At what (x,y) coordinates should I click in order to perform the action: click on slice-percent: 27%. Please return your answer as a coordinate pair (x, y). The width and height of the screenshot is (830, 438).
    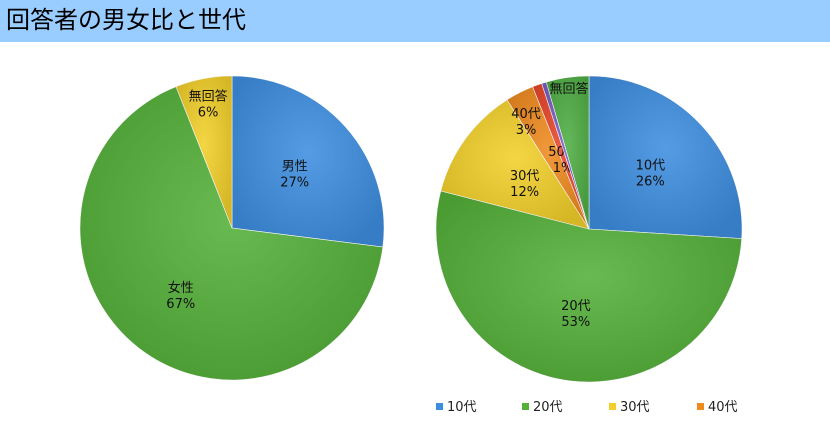
    Looking at the image, I should click on (294, 183).